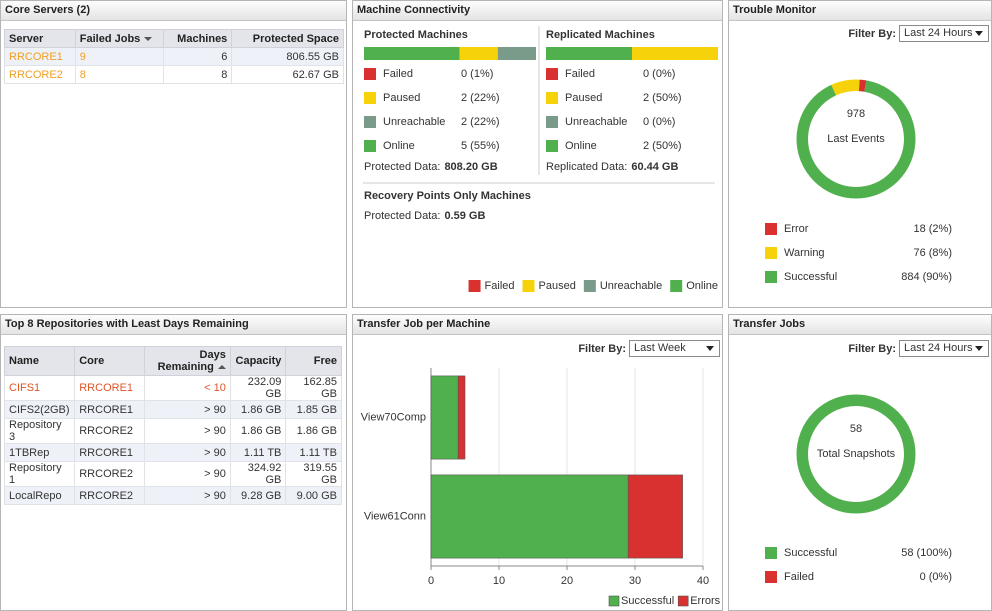 Image resolution: width=992 pixels, height=611 pixels. Describe the element at coordinates (258, 431) in the screenshot. I see `table-cell: 1.86 GB` at that location.